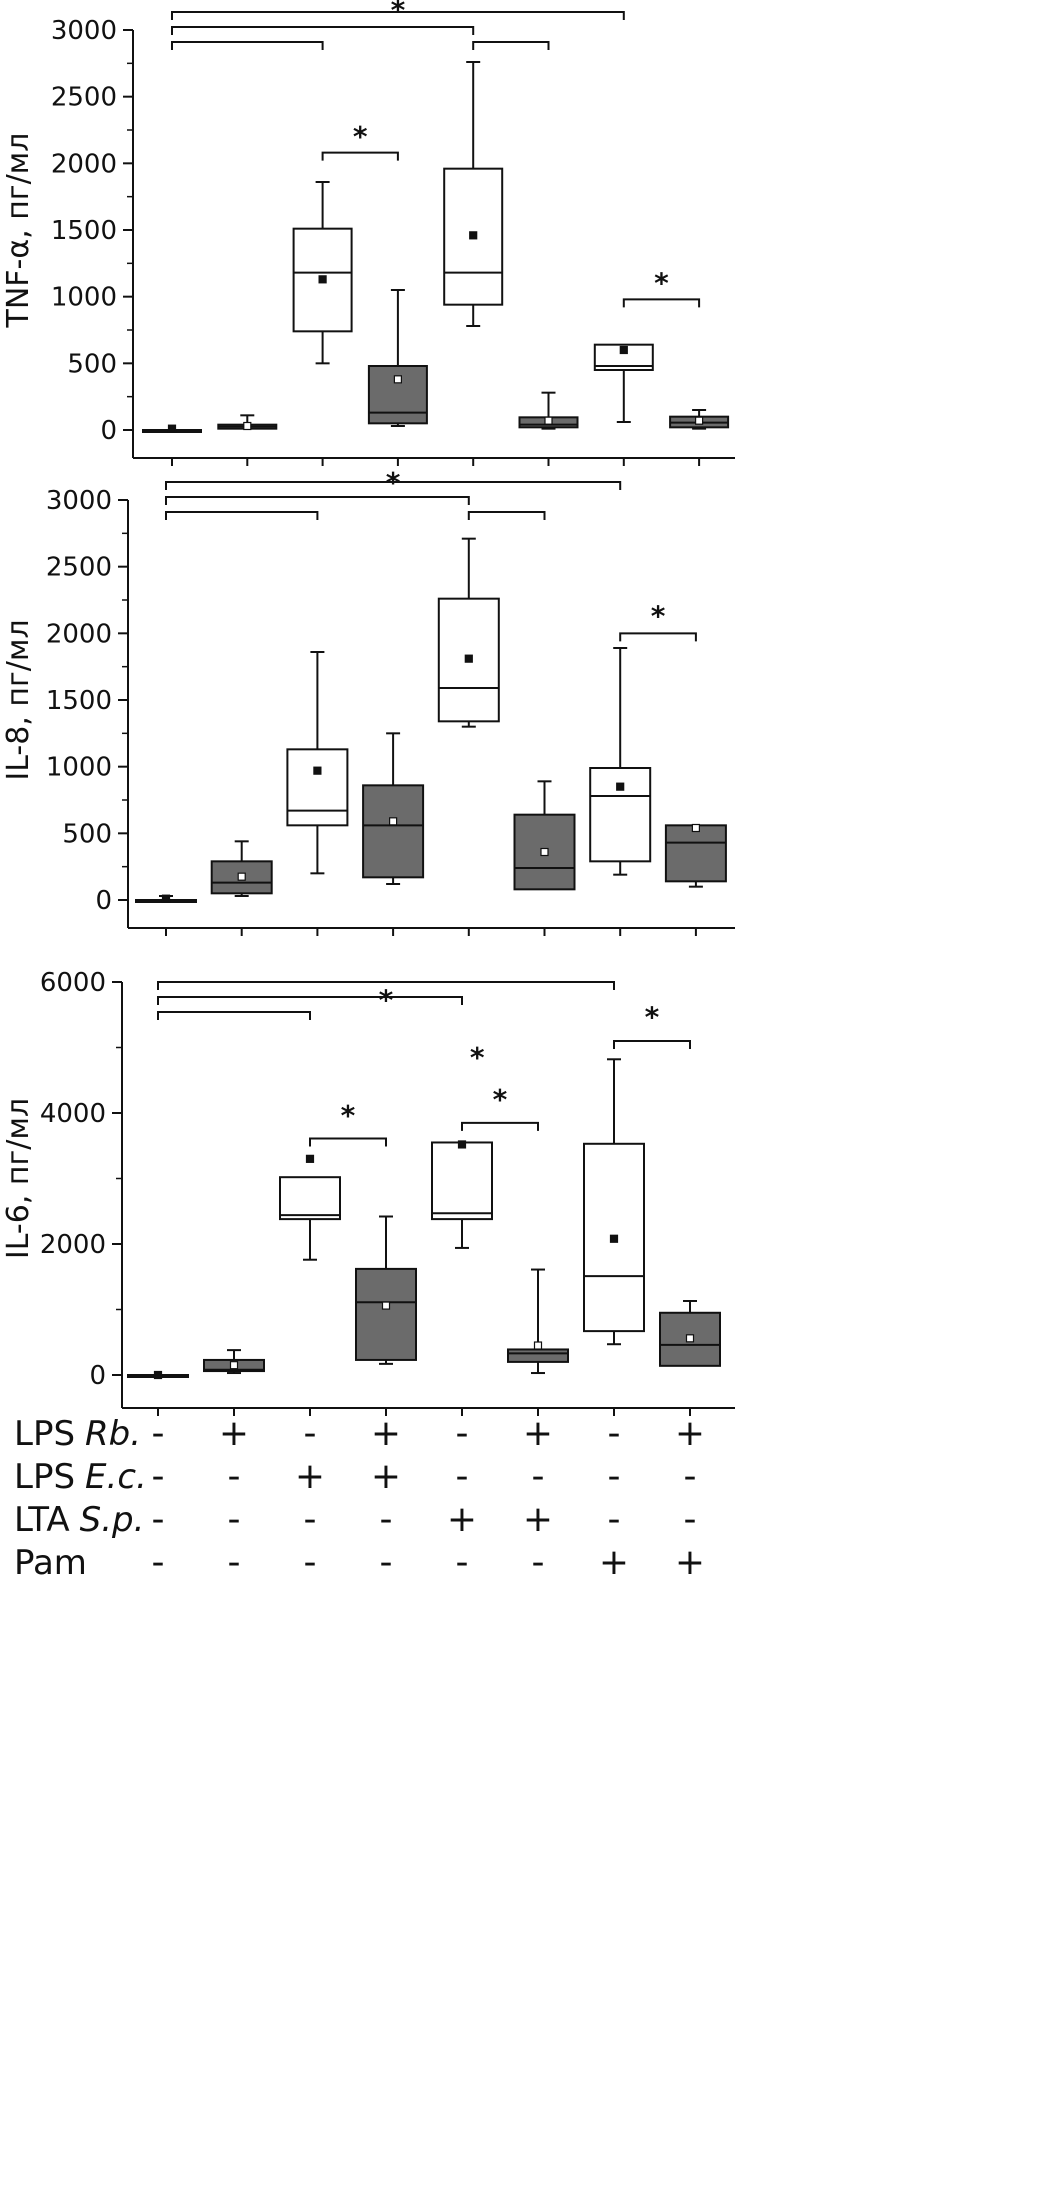  I want to click on condition-species: S.p., so click(112, 1520).